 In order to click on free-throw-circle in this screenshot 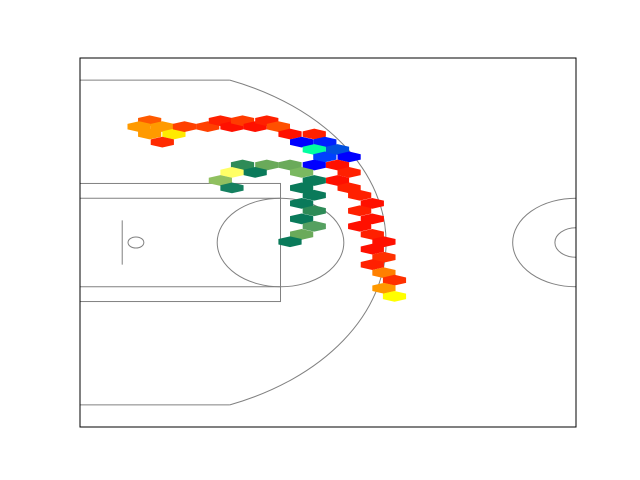, I will do `click(280, 242)`.